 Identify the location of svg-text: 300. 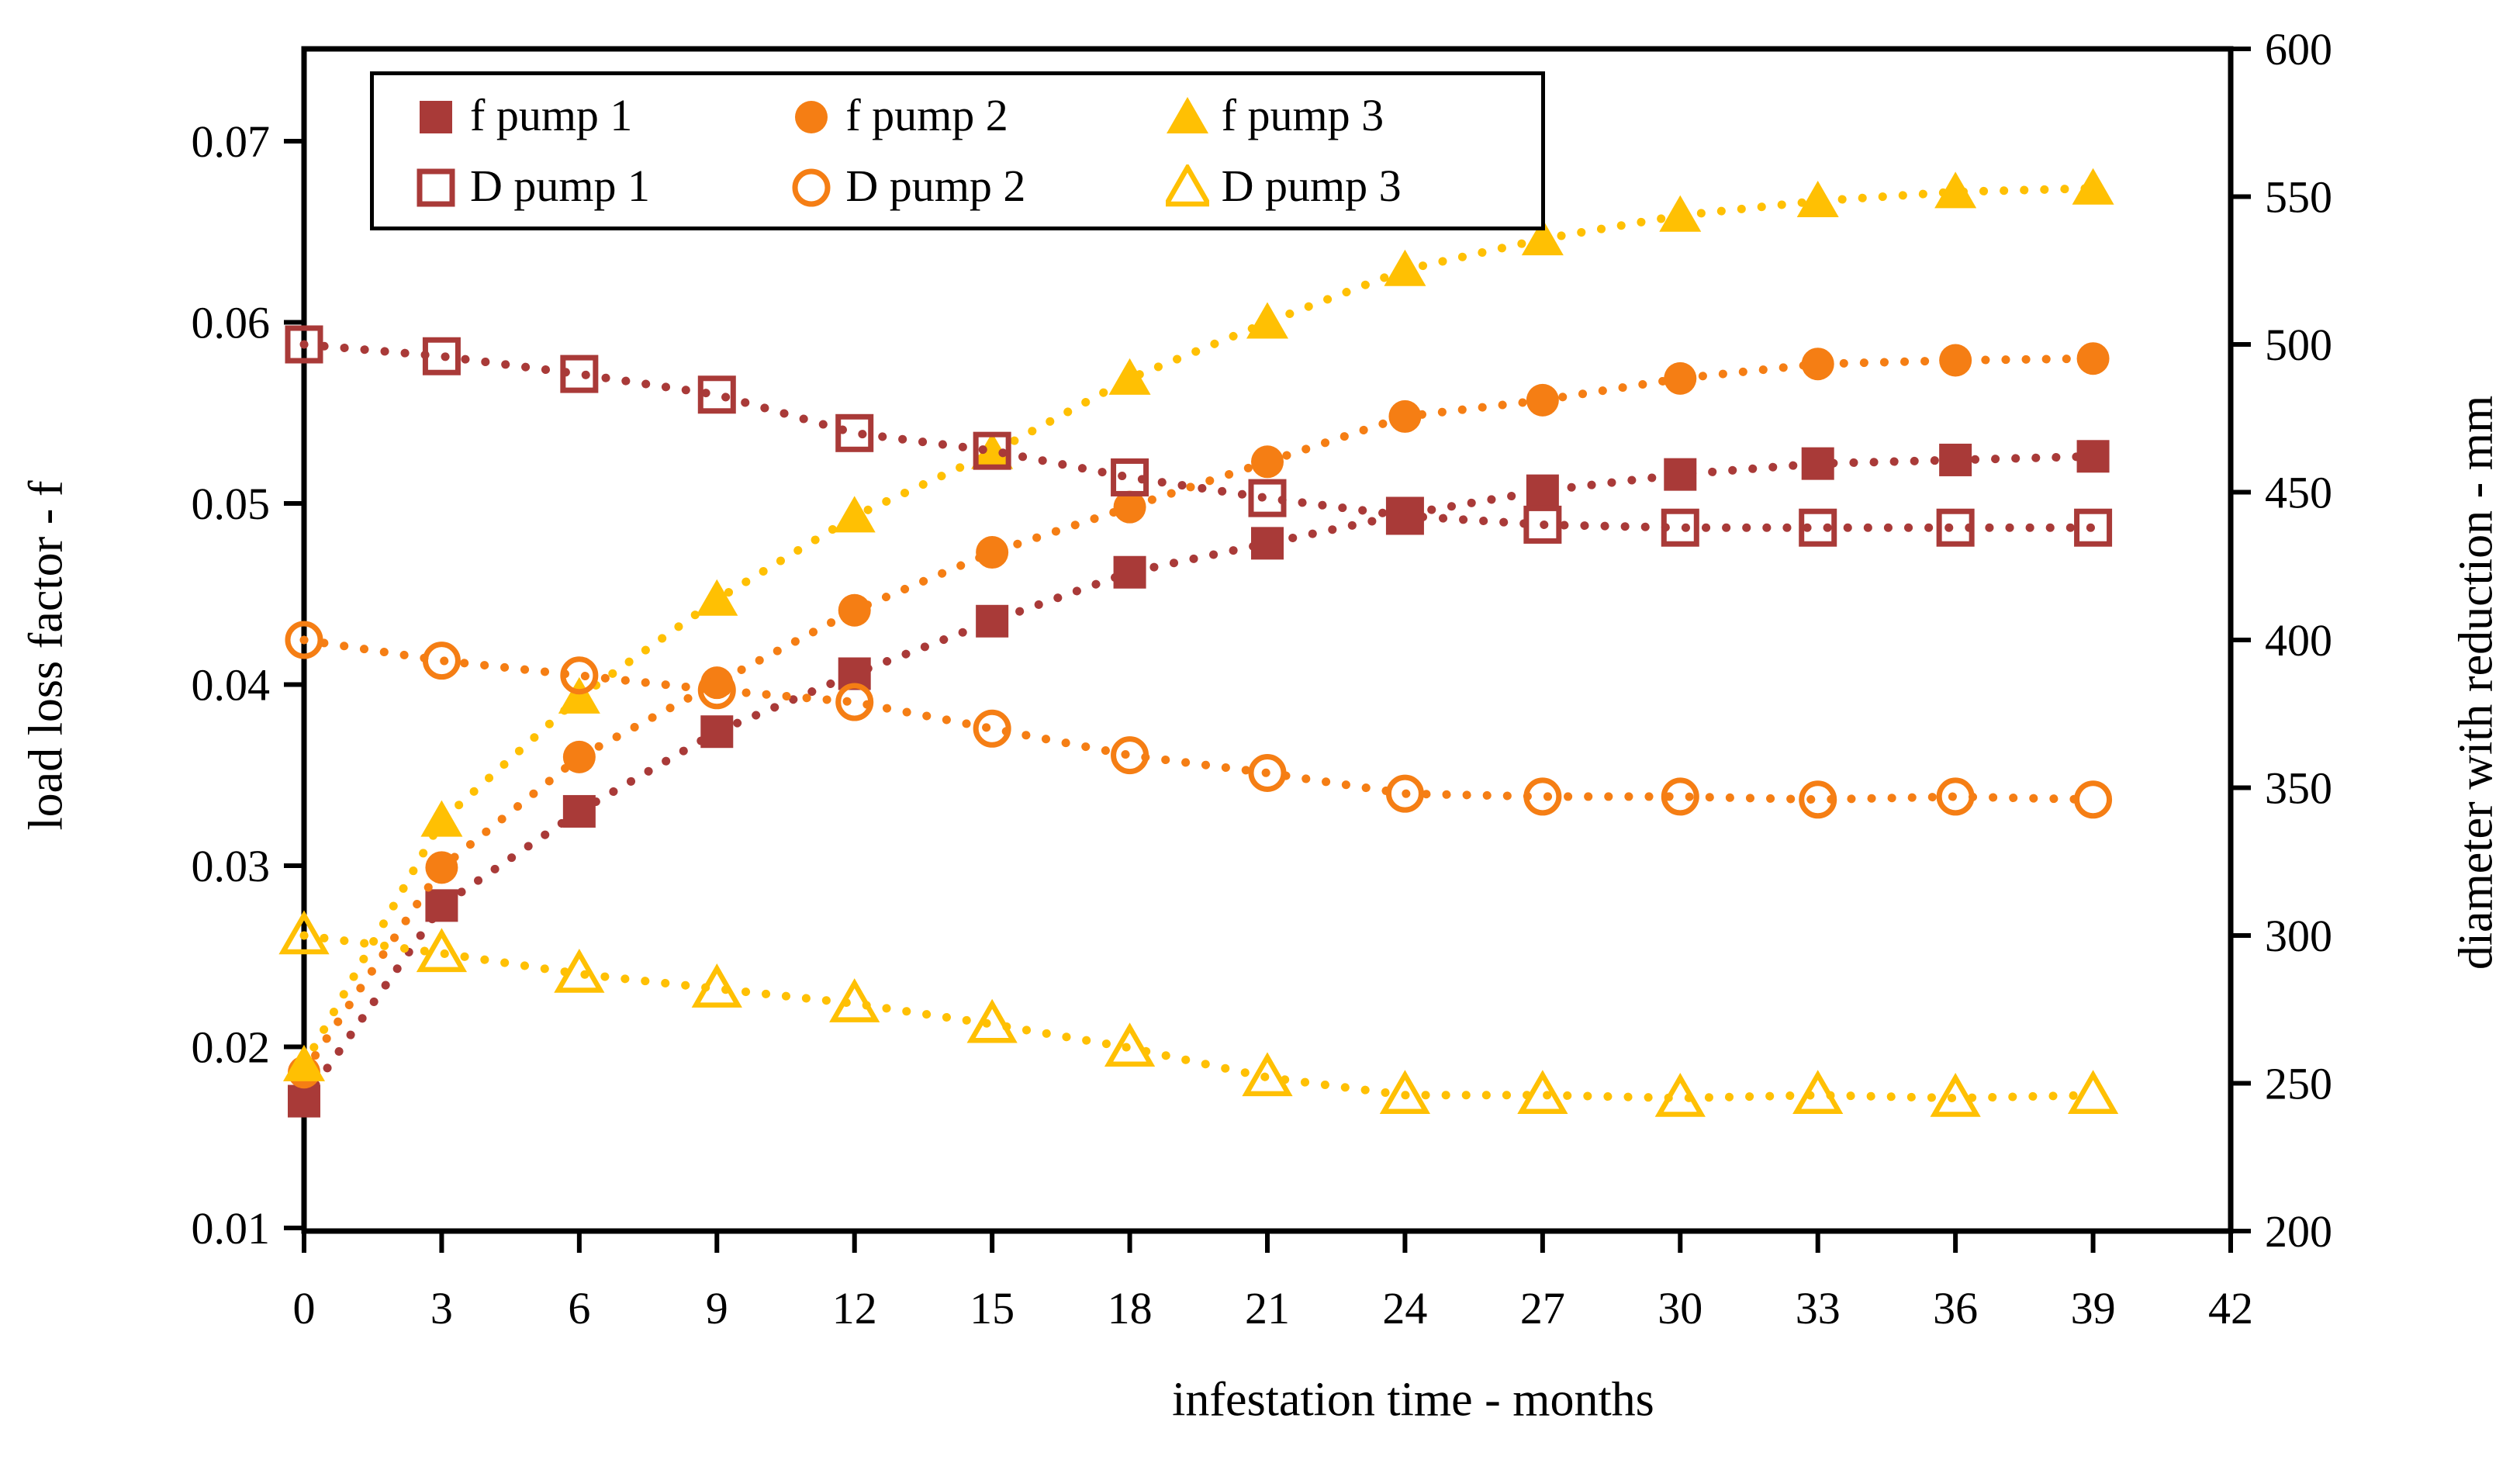
(2299, 936).